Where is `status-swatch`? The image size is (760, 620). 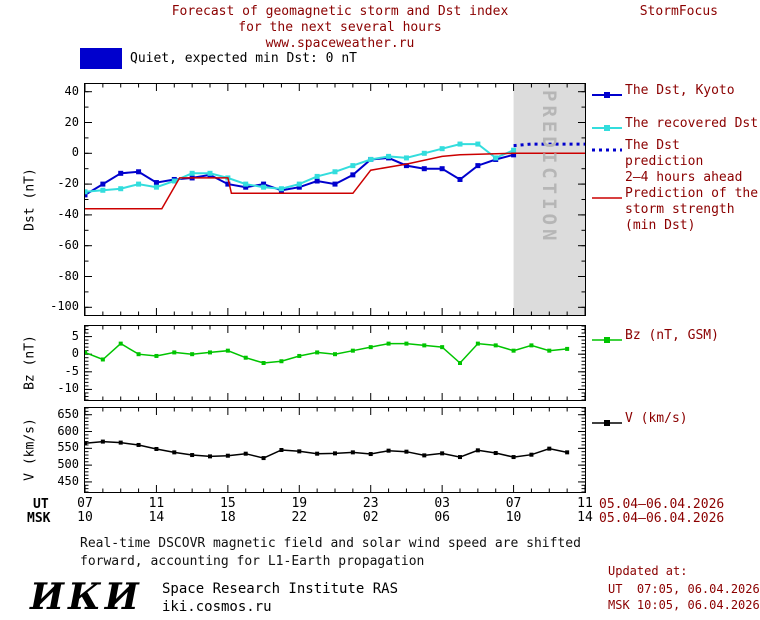
status-swatch is located at coordinates (101, 58).